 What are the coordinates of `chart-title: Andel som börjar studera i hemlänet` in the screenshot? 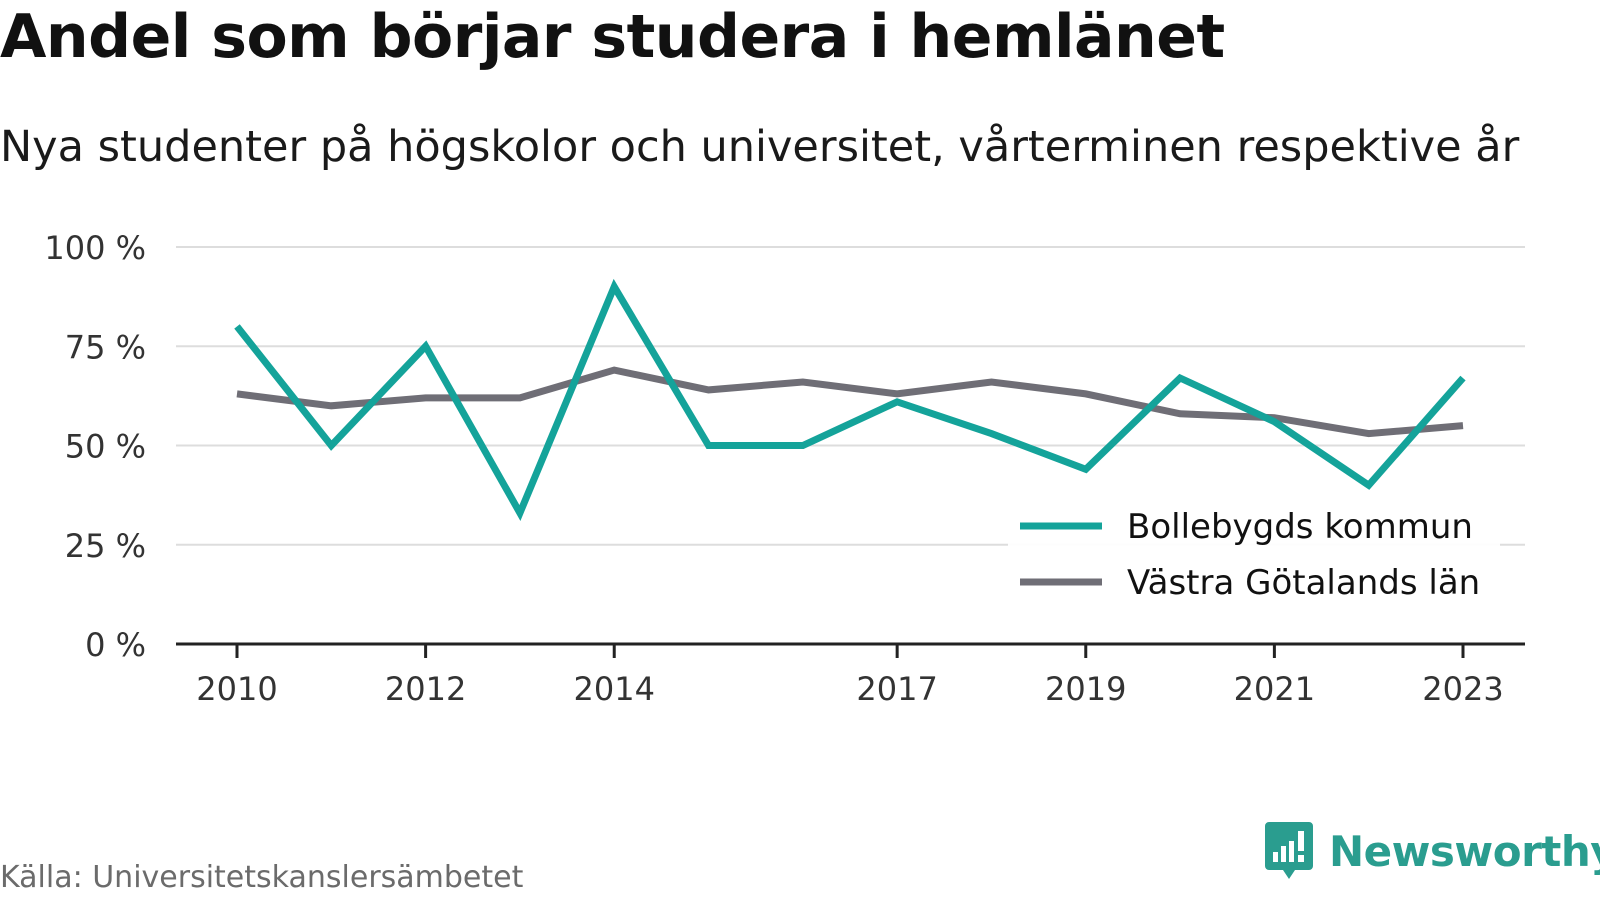 It's located at (612, 37).